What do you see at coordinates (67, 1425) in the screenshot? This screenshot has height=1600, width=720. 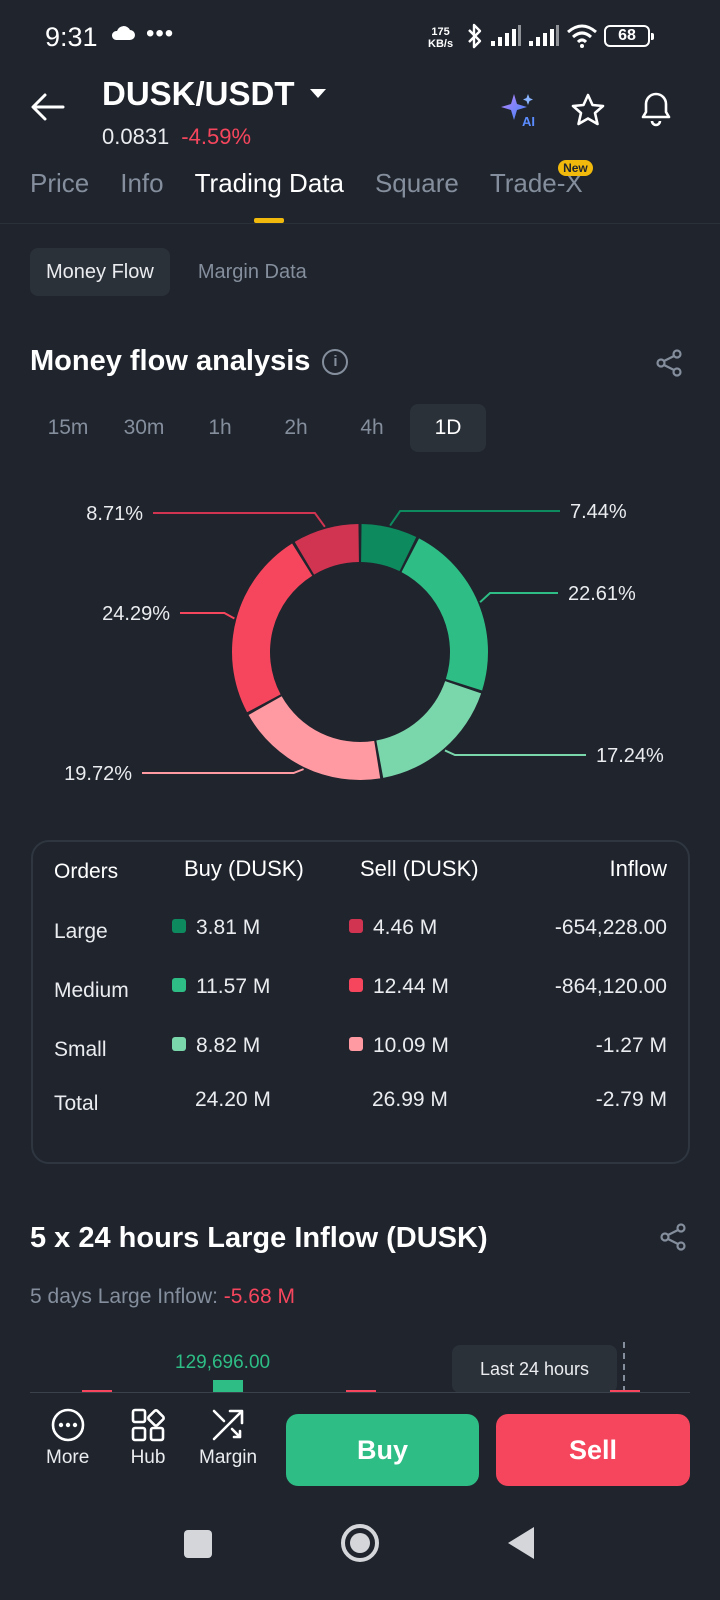 I see `more-circle-icon` at bounding box center [67, 1425].